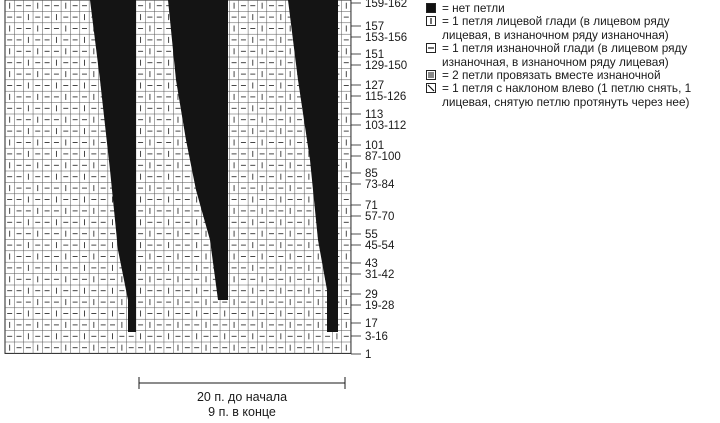  What do you see at coordinates (242, 412) in the screenshot?
I see `caption-line-2: 9 п. в конце` at bounding box center [242, 412].